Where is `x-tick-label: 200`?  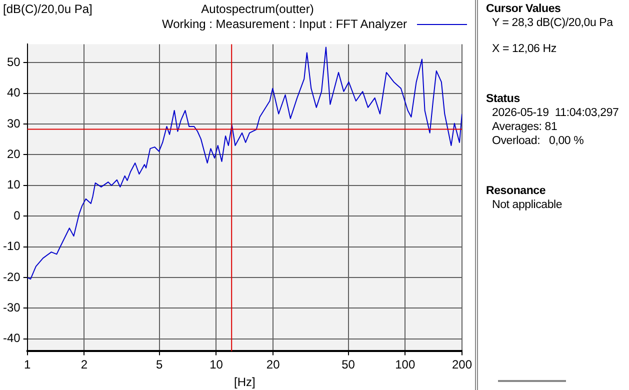
x-tick-label: 200 is located at coordinates (462, 365).